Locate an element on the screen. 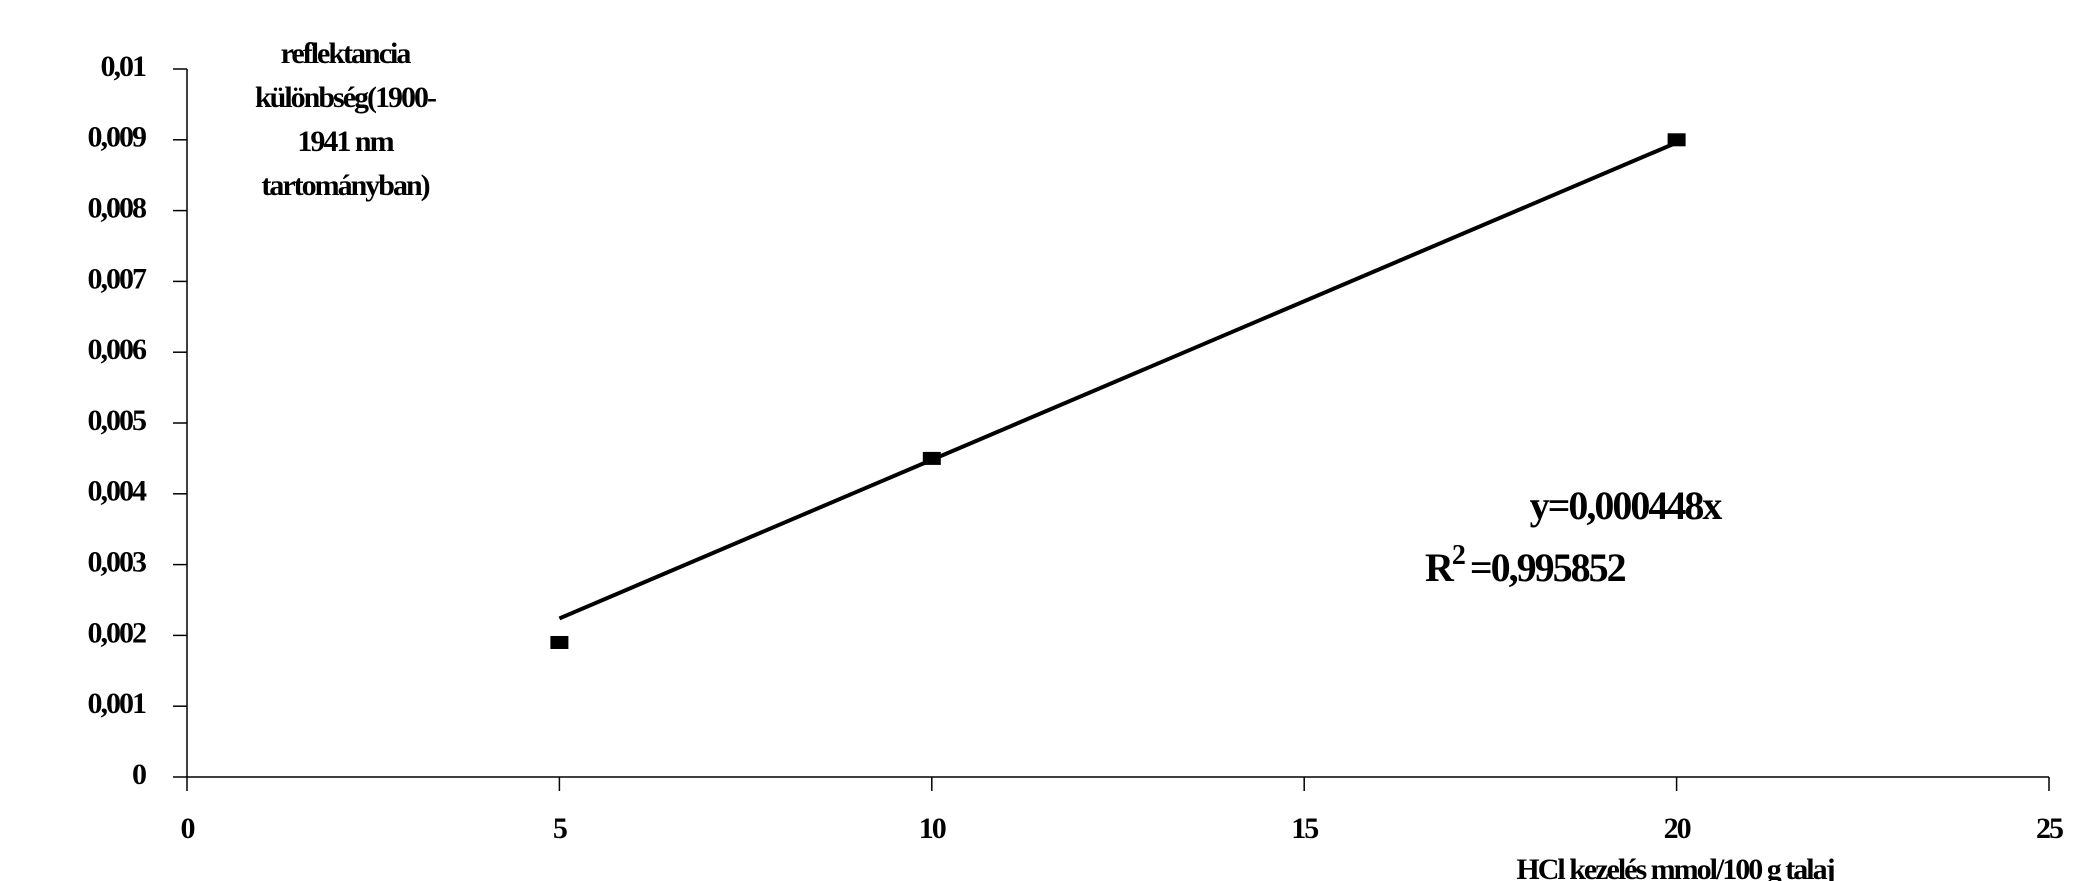 This screenshot has height=881, width=2083. y-axis-title: reflektancia is located at coordinates (346, 53).